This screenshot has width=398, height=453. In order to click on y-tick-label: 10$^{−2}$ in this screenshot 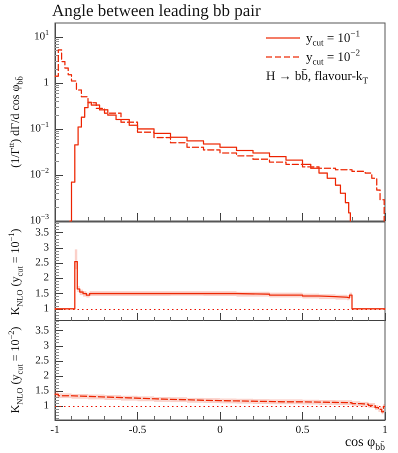, I will do `click(39, 173)`.